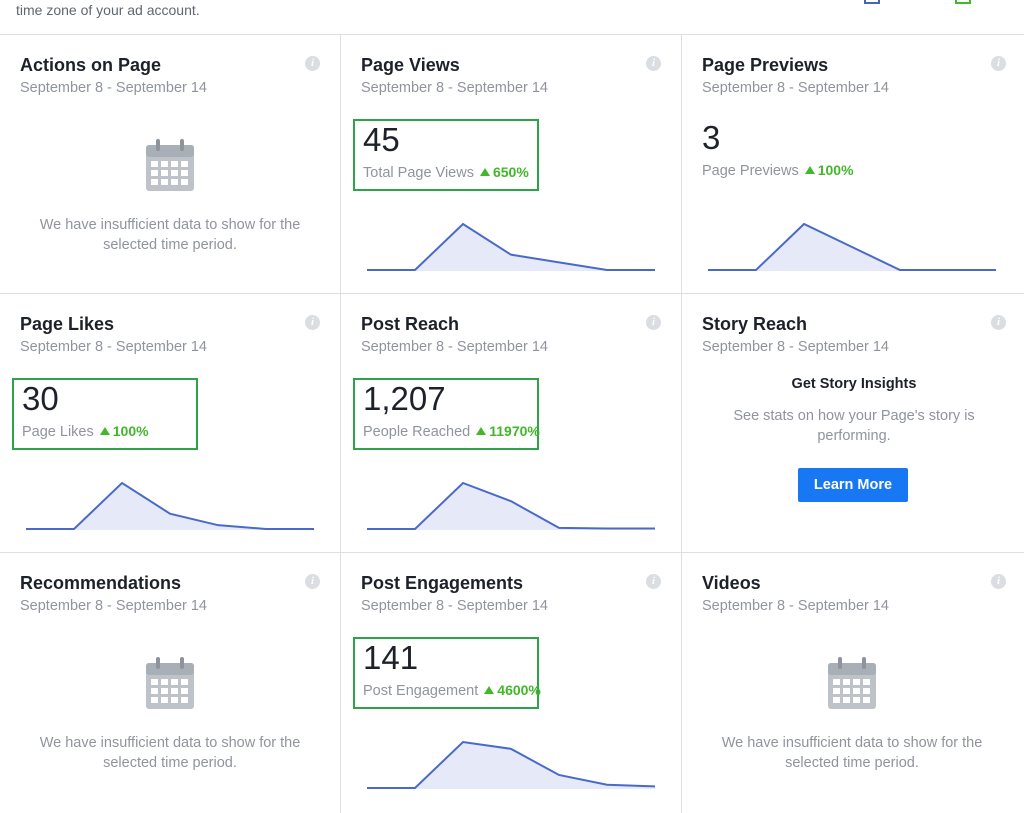  I want to click on card-title: Page Likes, so click(67, 324).